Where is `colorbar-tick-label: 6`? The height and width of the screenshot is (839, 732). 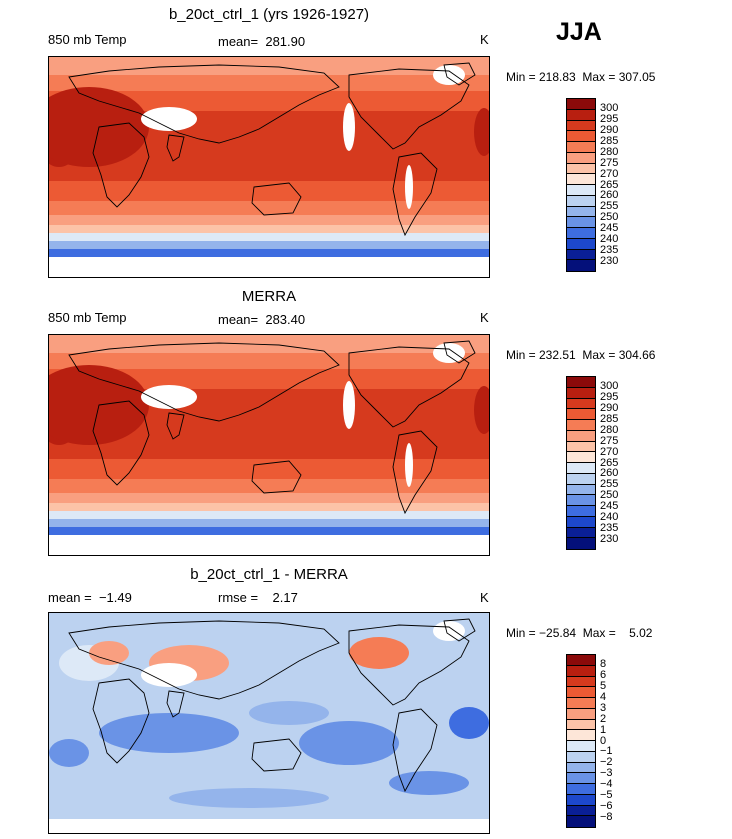 colorbar-tick-label: 6 is located at coordinates (603, 675).